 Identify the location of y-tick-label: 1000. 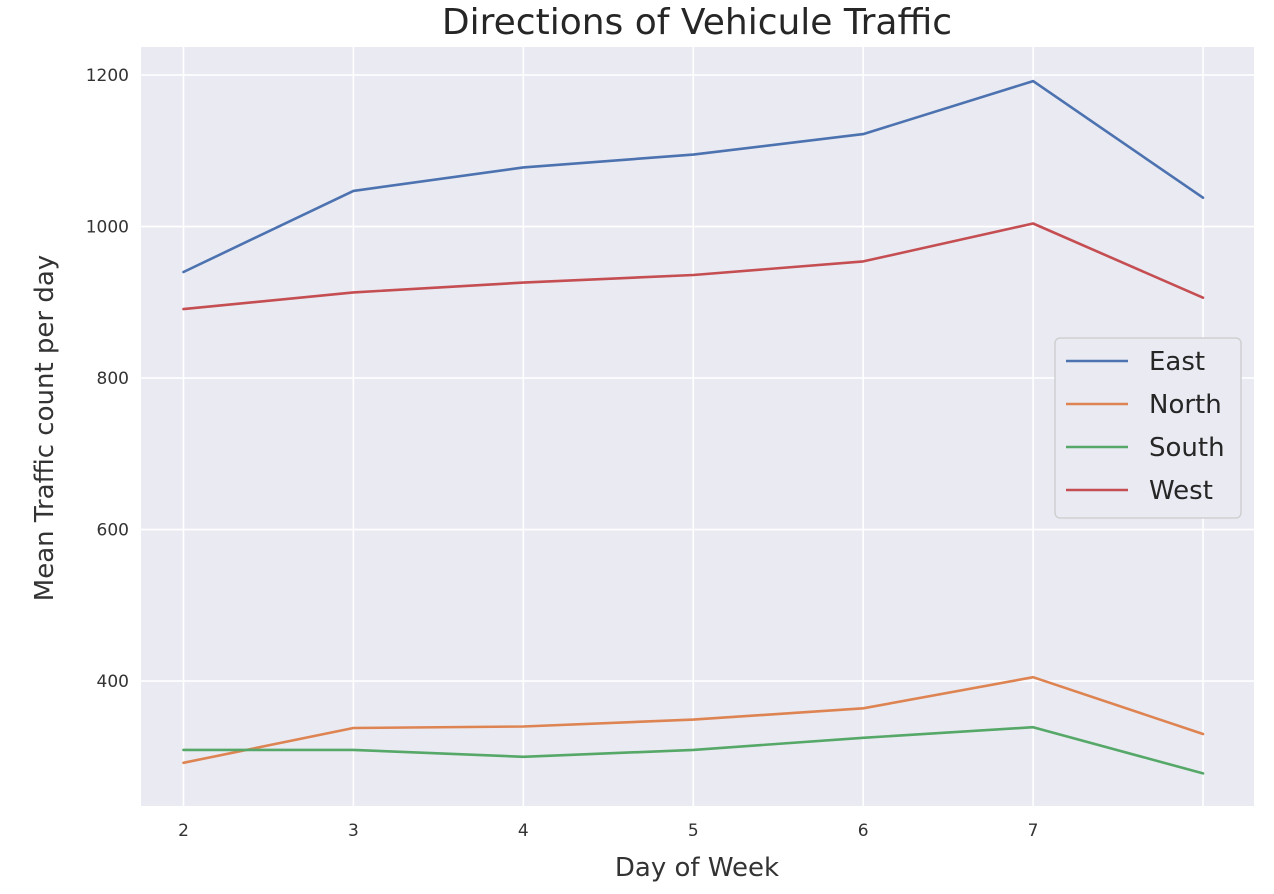
(107, 228).